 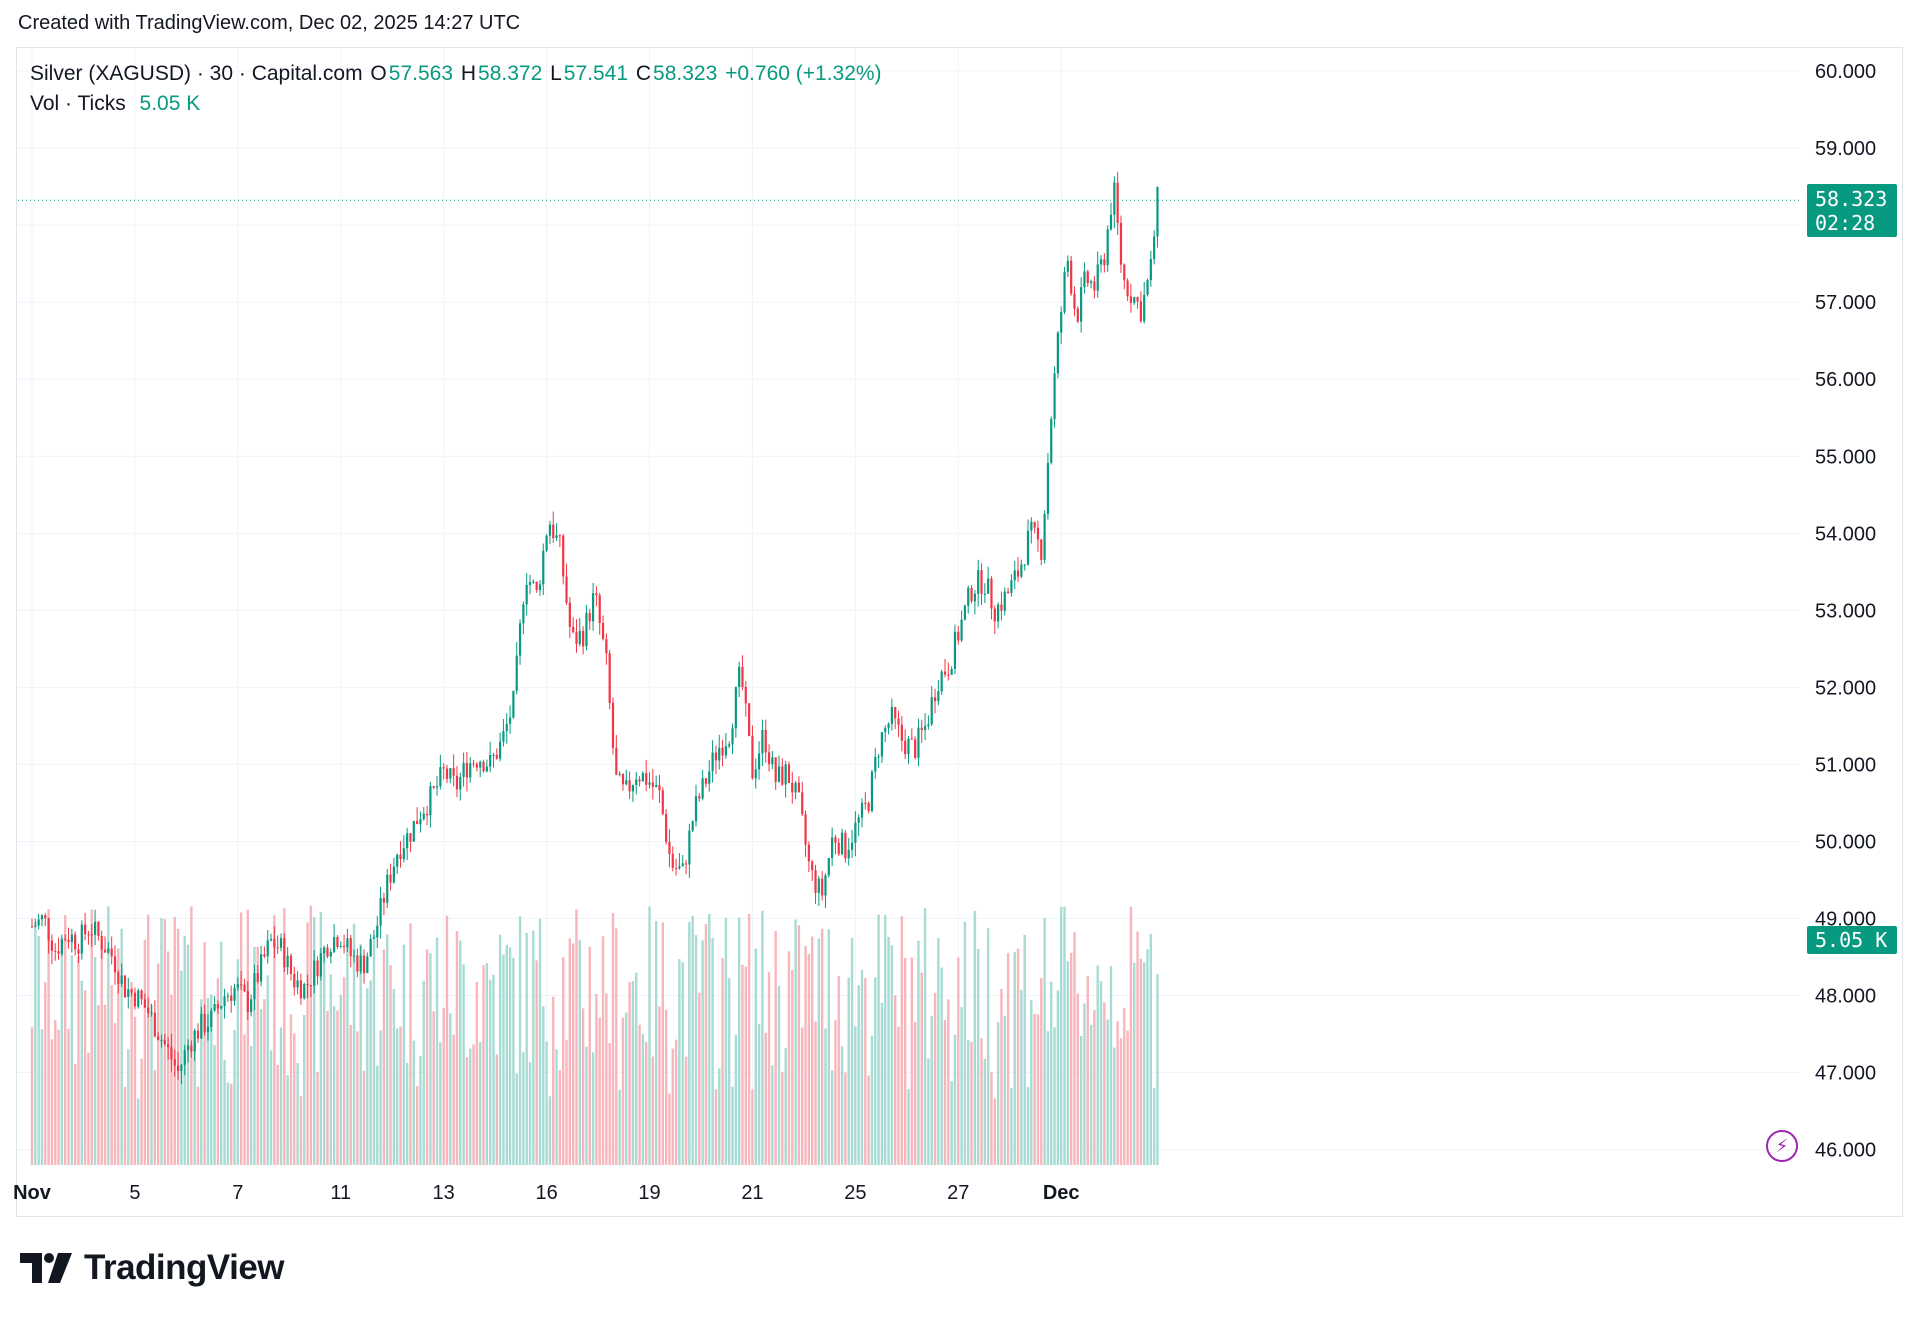 What do you see at coordinates (1782, 1146) in the screenshot?
I see `lightning-icon: ⚡` at bounding box center [1782, 1146].